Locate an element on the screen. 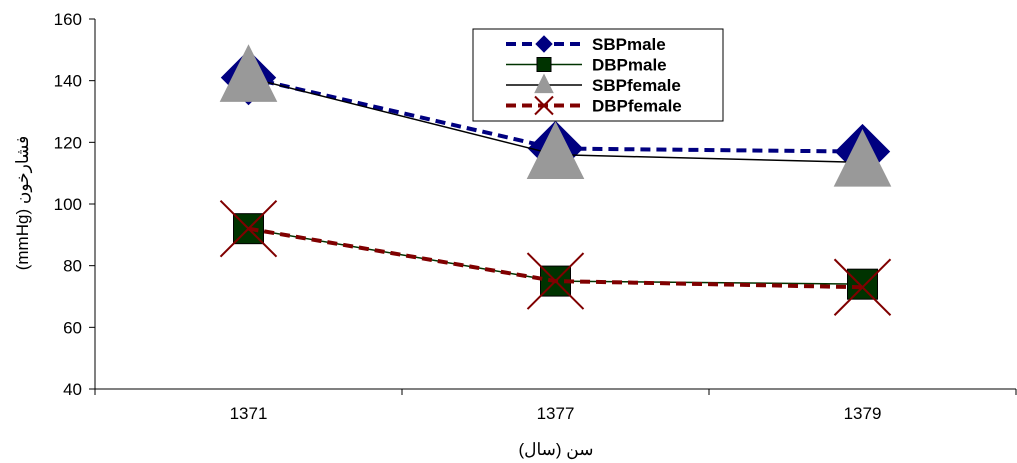 The width and height of the screenshot is (1017, 463). y-axis-title: فشارخون (mmHg) is located at coordinates (23, 203).